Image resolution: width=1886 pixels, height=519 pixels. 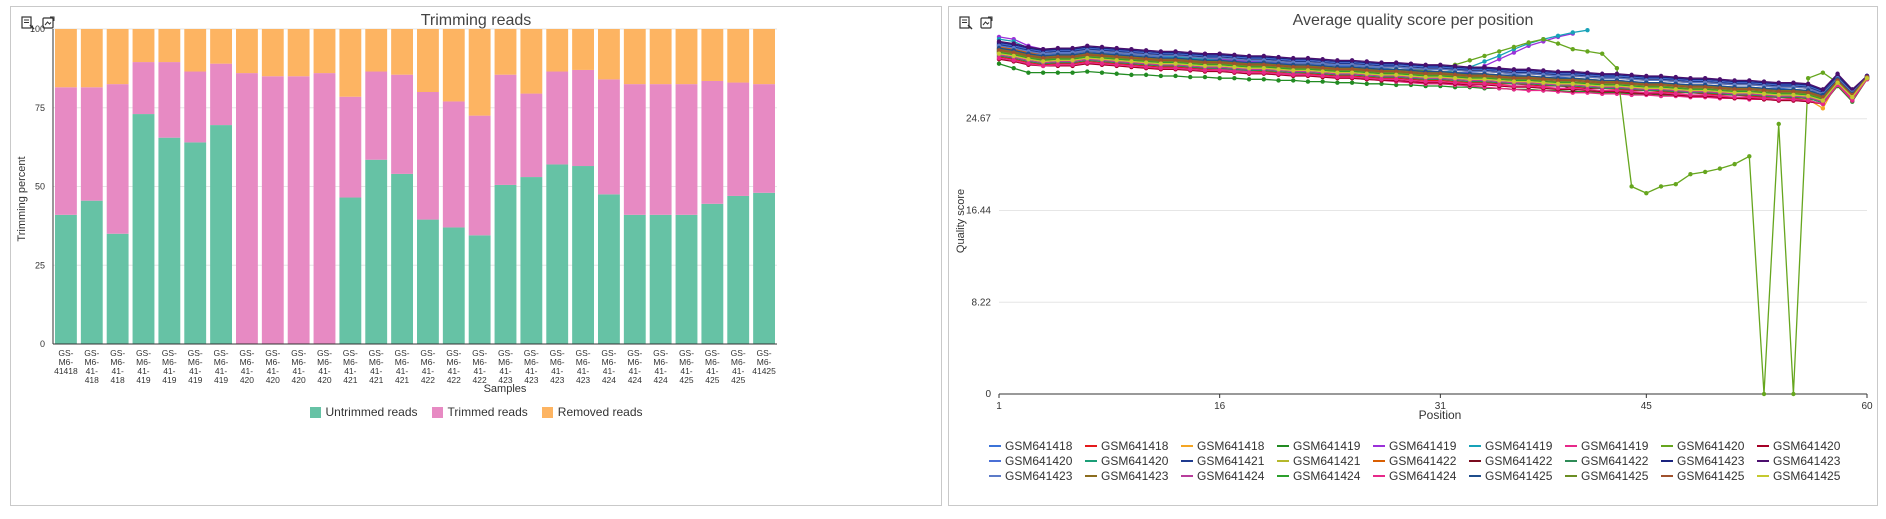 I want to click on x-tick-label: 41-, so click(x=531, y=371).